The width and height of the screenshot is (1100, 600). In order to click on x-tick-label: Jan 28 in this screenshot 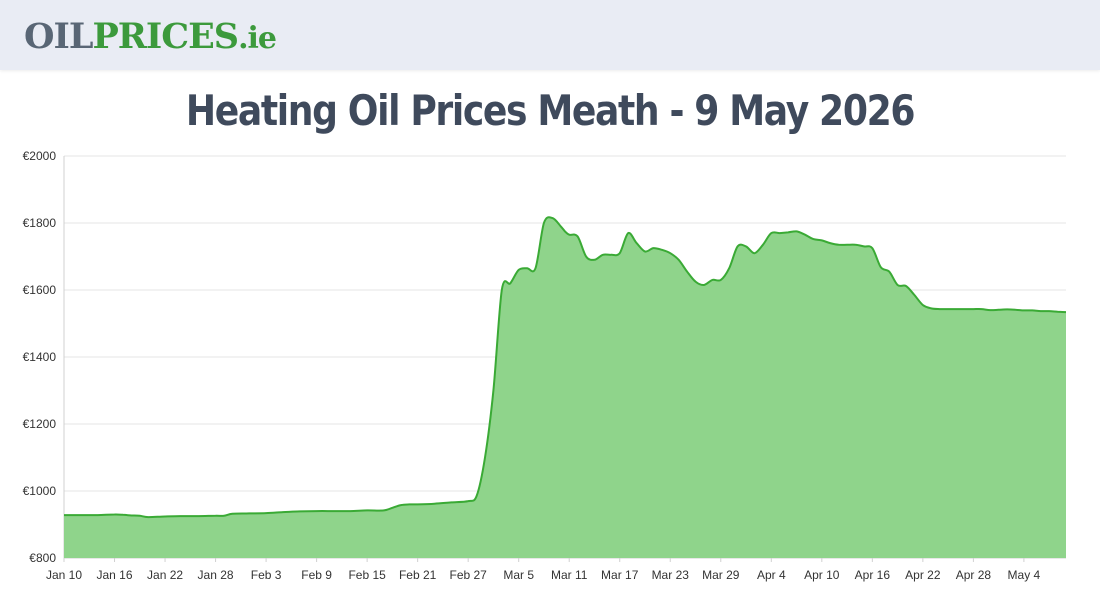, I will do `click(216, 575)`.